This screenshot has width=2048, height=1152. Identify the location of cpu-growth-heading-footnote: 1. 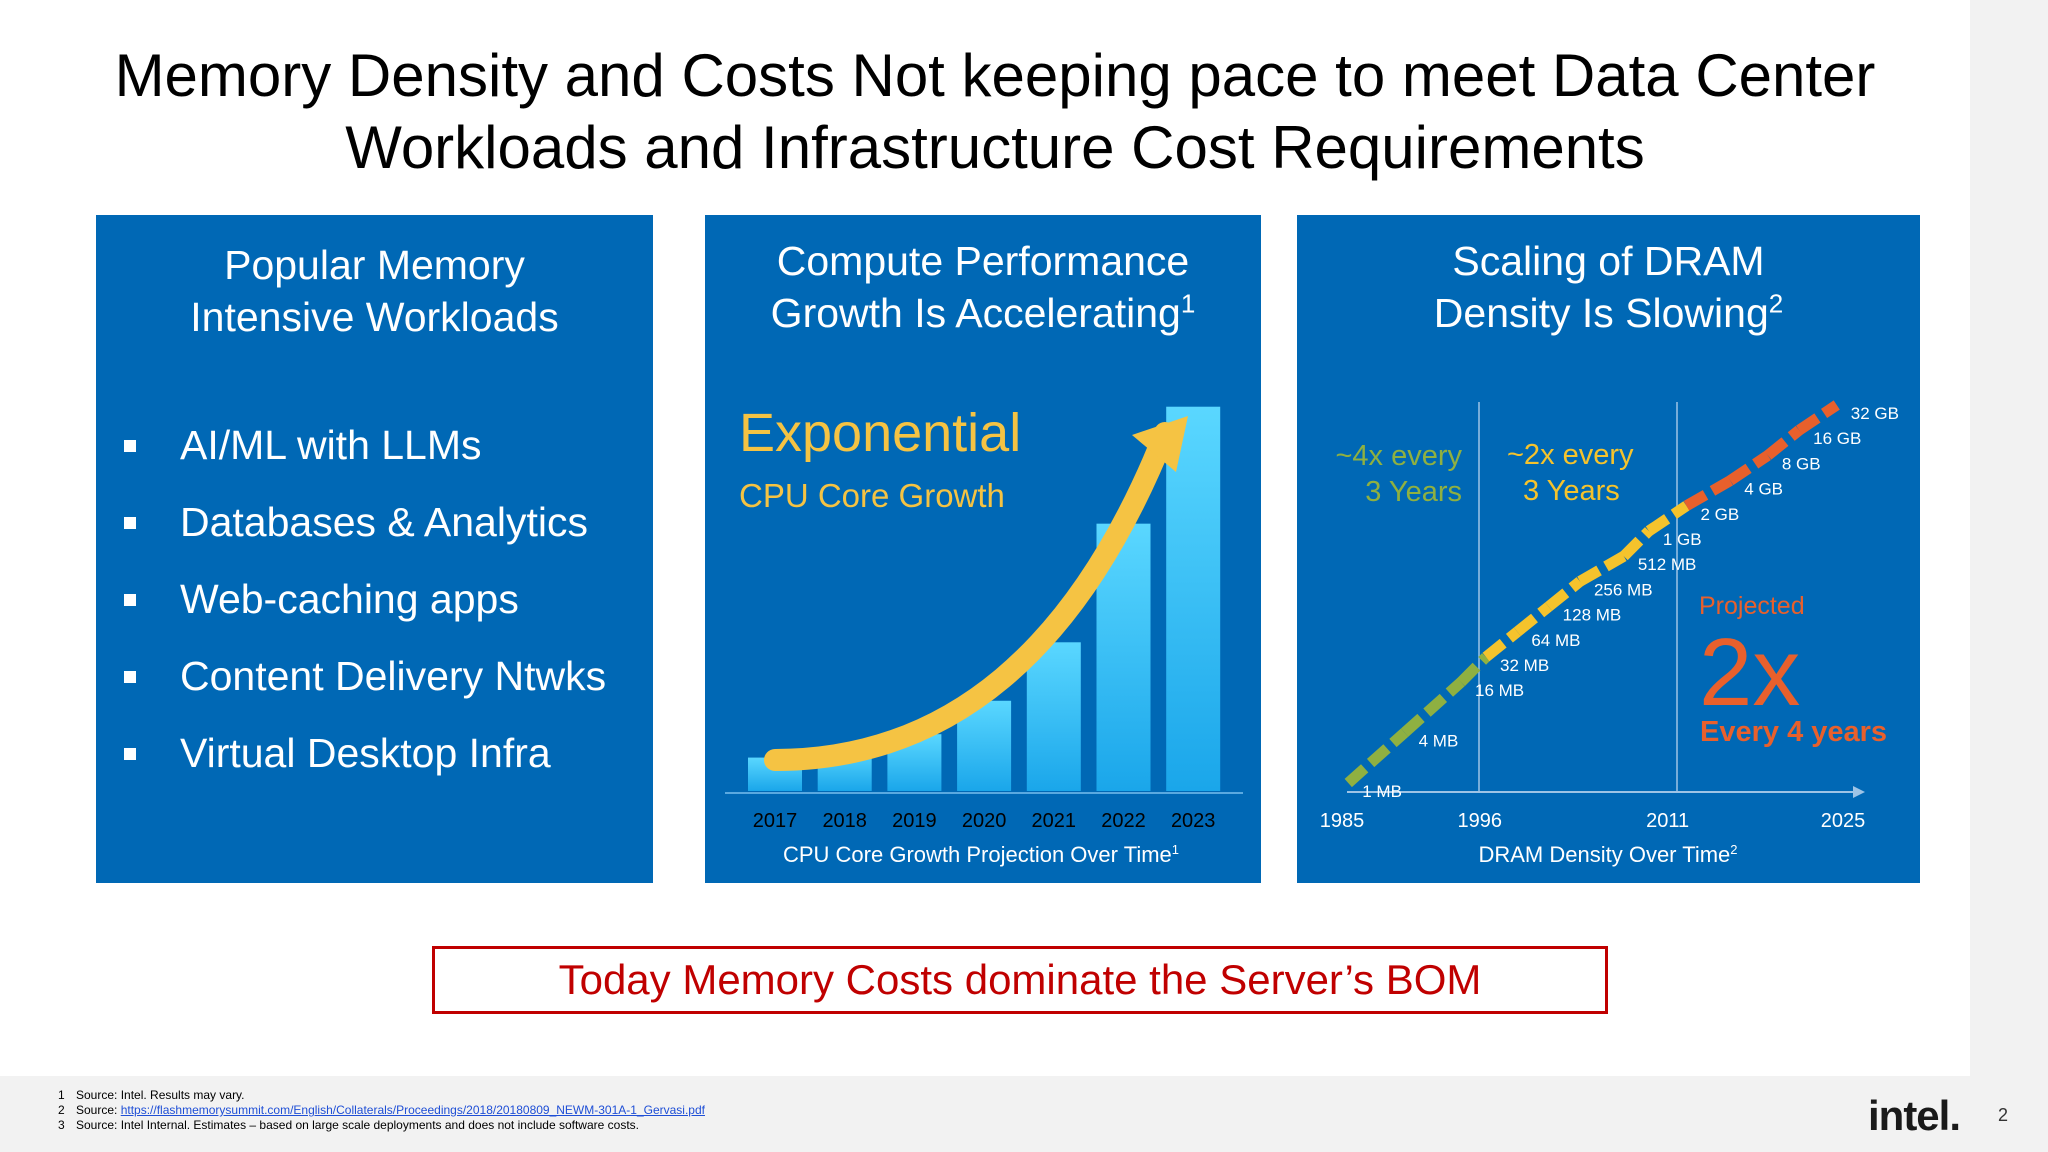
(1188, 303).